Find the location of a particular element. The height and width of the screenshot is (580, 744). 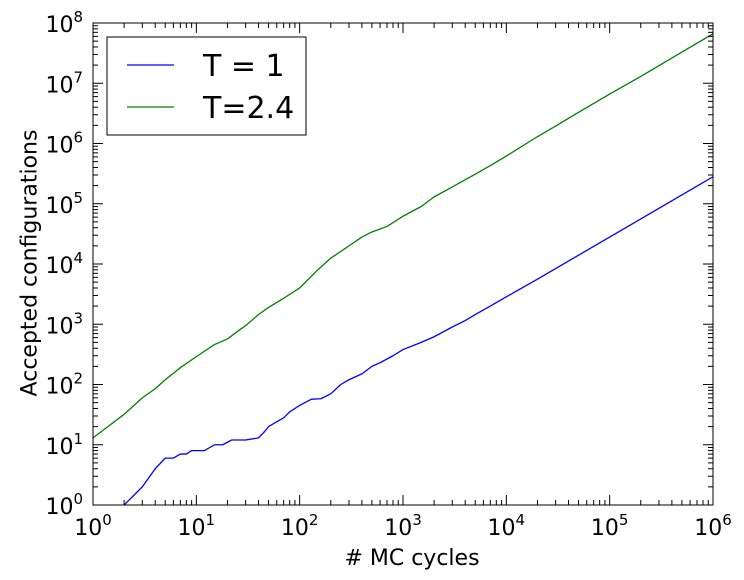

x-tick-label: 10⁵ is located at coordinates (610, 526).